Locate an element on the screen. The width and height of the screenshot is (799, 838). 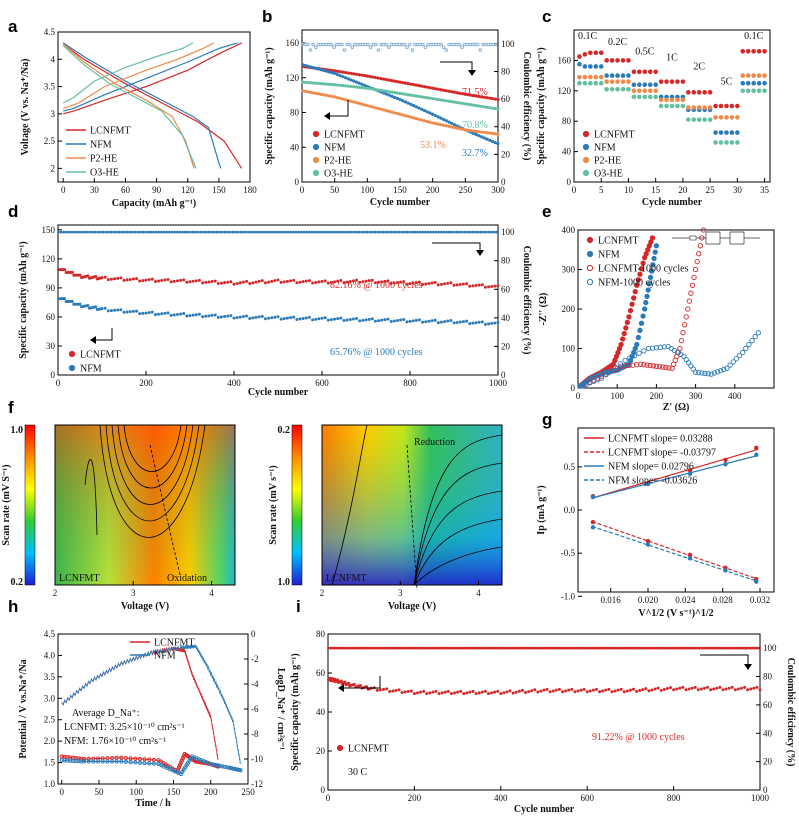
legend-label: LCNFMT is located at coordinates (614, 135).